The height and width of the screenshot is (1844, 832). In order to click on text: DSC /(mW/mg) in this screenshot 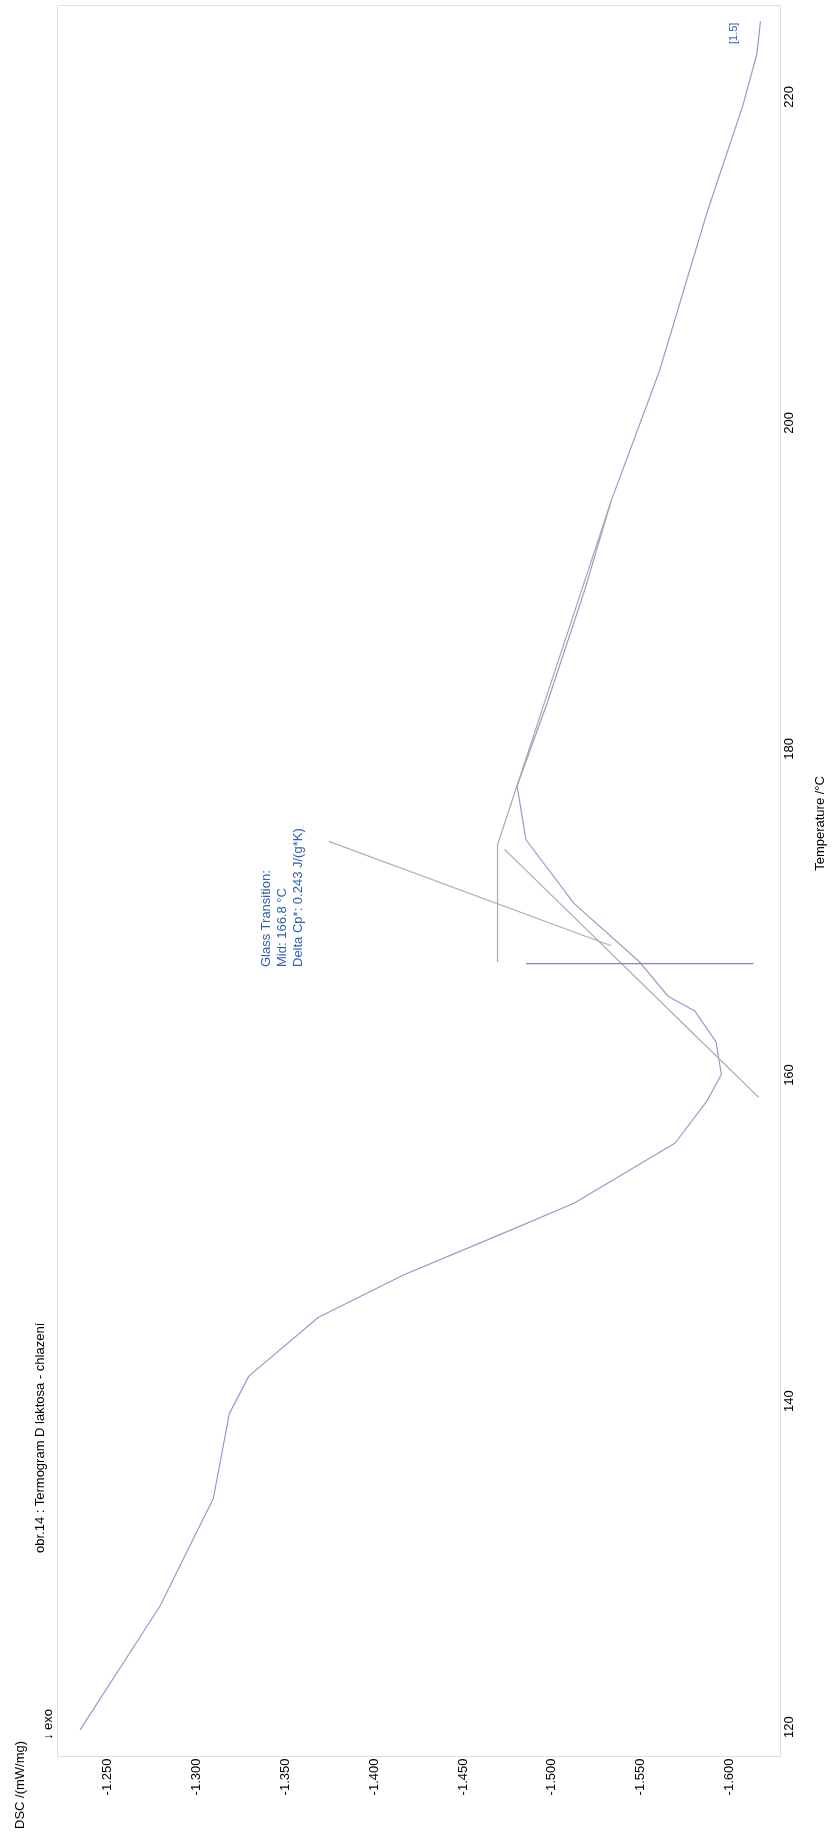, I will do `click(19, 1784)`.